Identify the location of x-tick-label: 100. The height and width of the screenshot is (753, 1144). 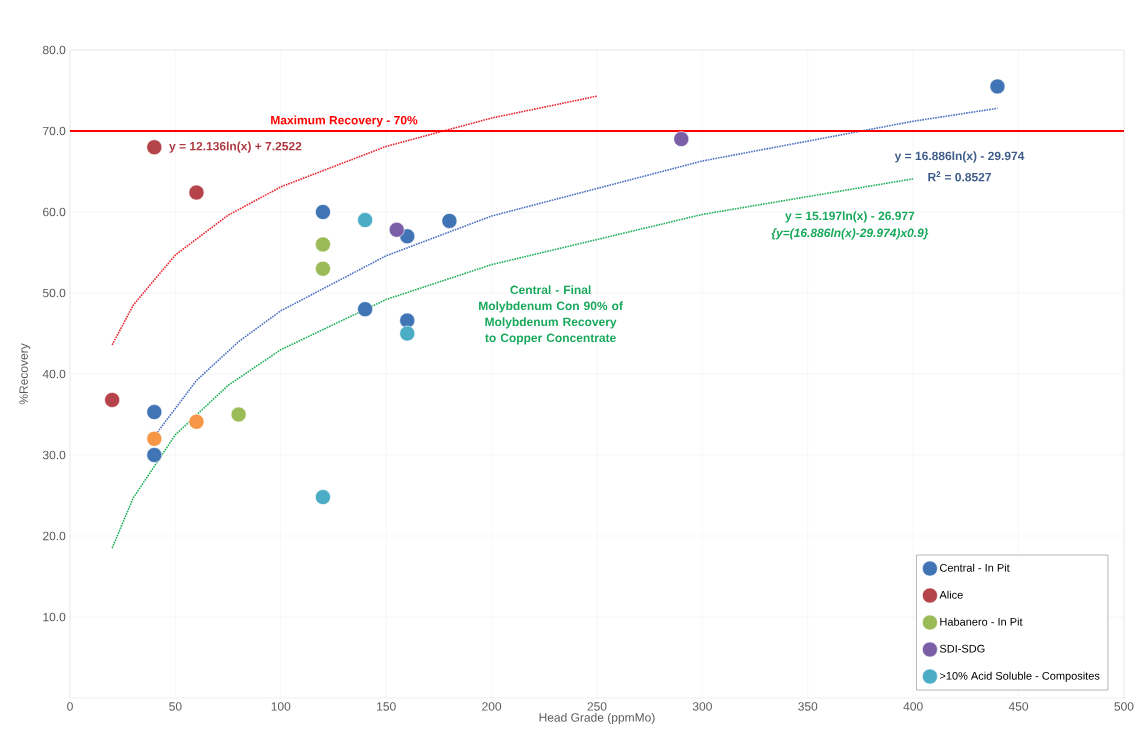
(281, 706).